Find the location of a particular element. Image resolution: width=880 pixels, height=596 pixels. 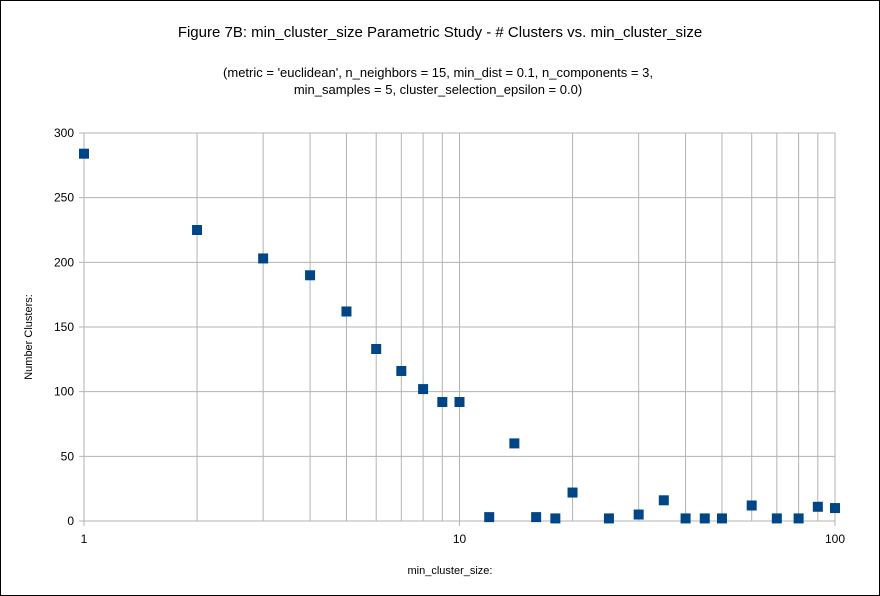

y-tick-label: 100 is located at coordinates (64, 392).